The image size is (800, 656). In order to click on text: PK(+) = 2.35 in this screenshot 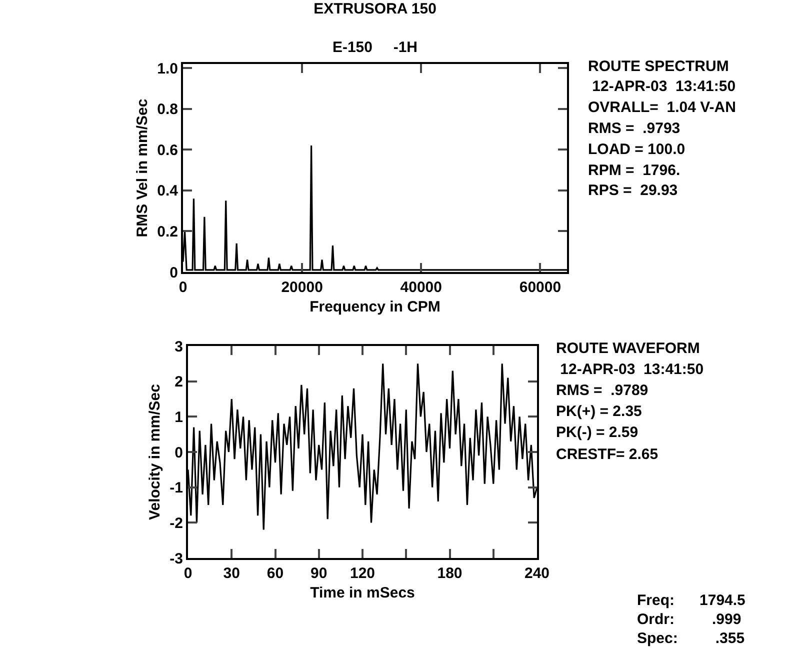, I will do `click(599, 411)`.